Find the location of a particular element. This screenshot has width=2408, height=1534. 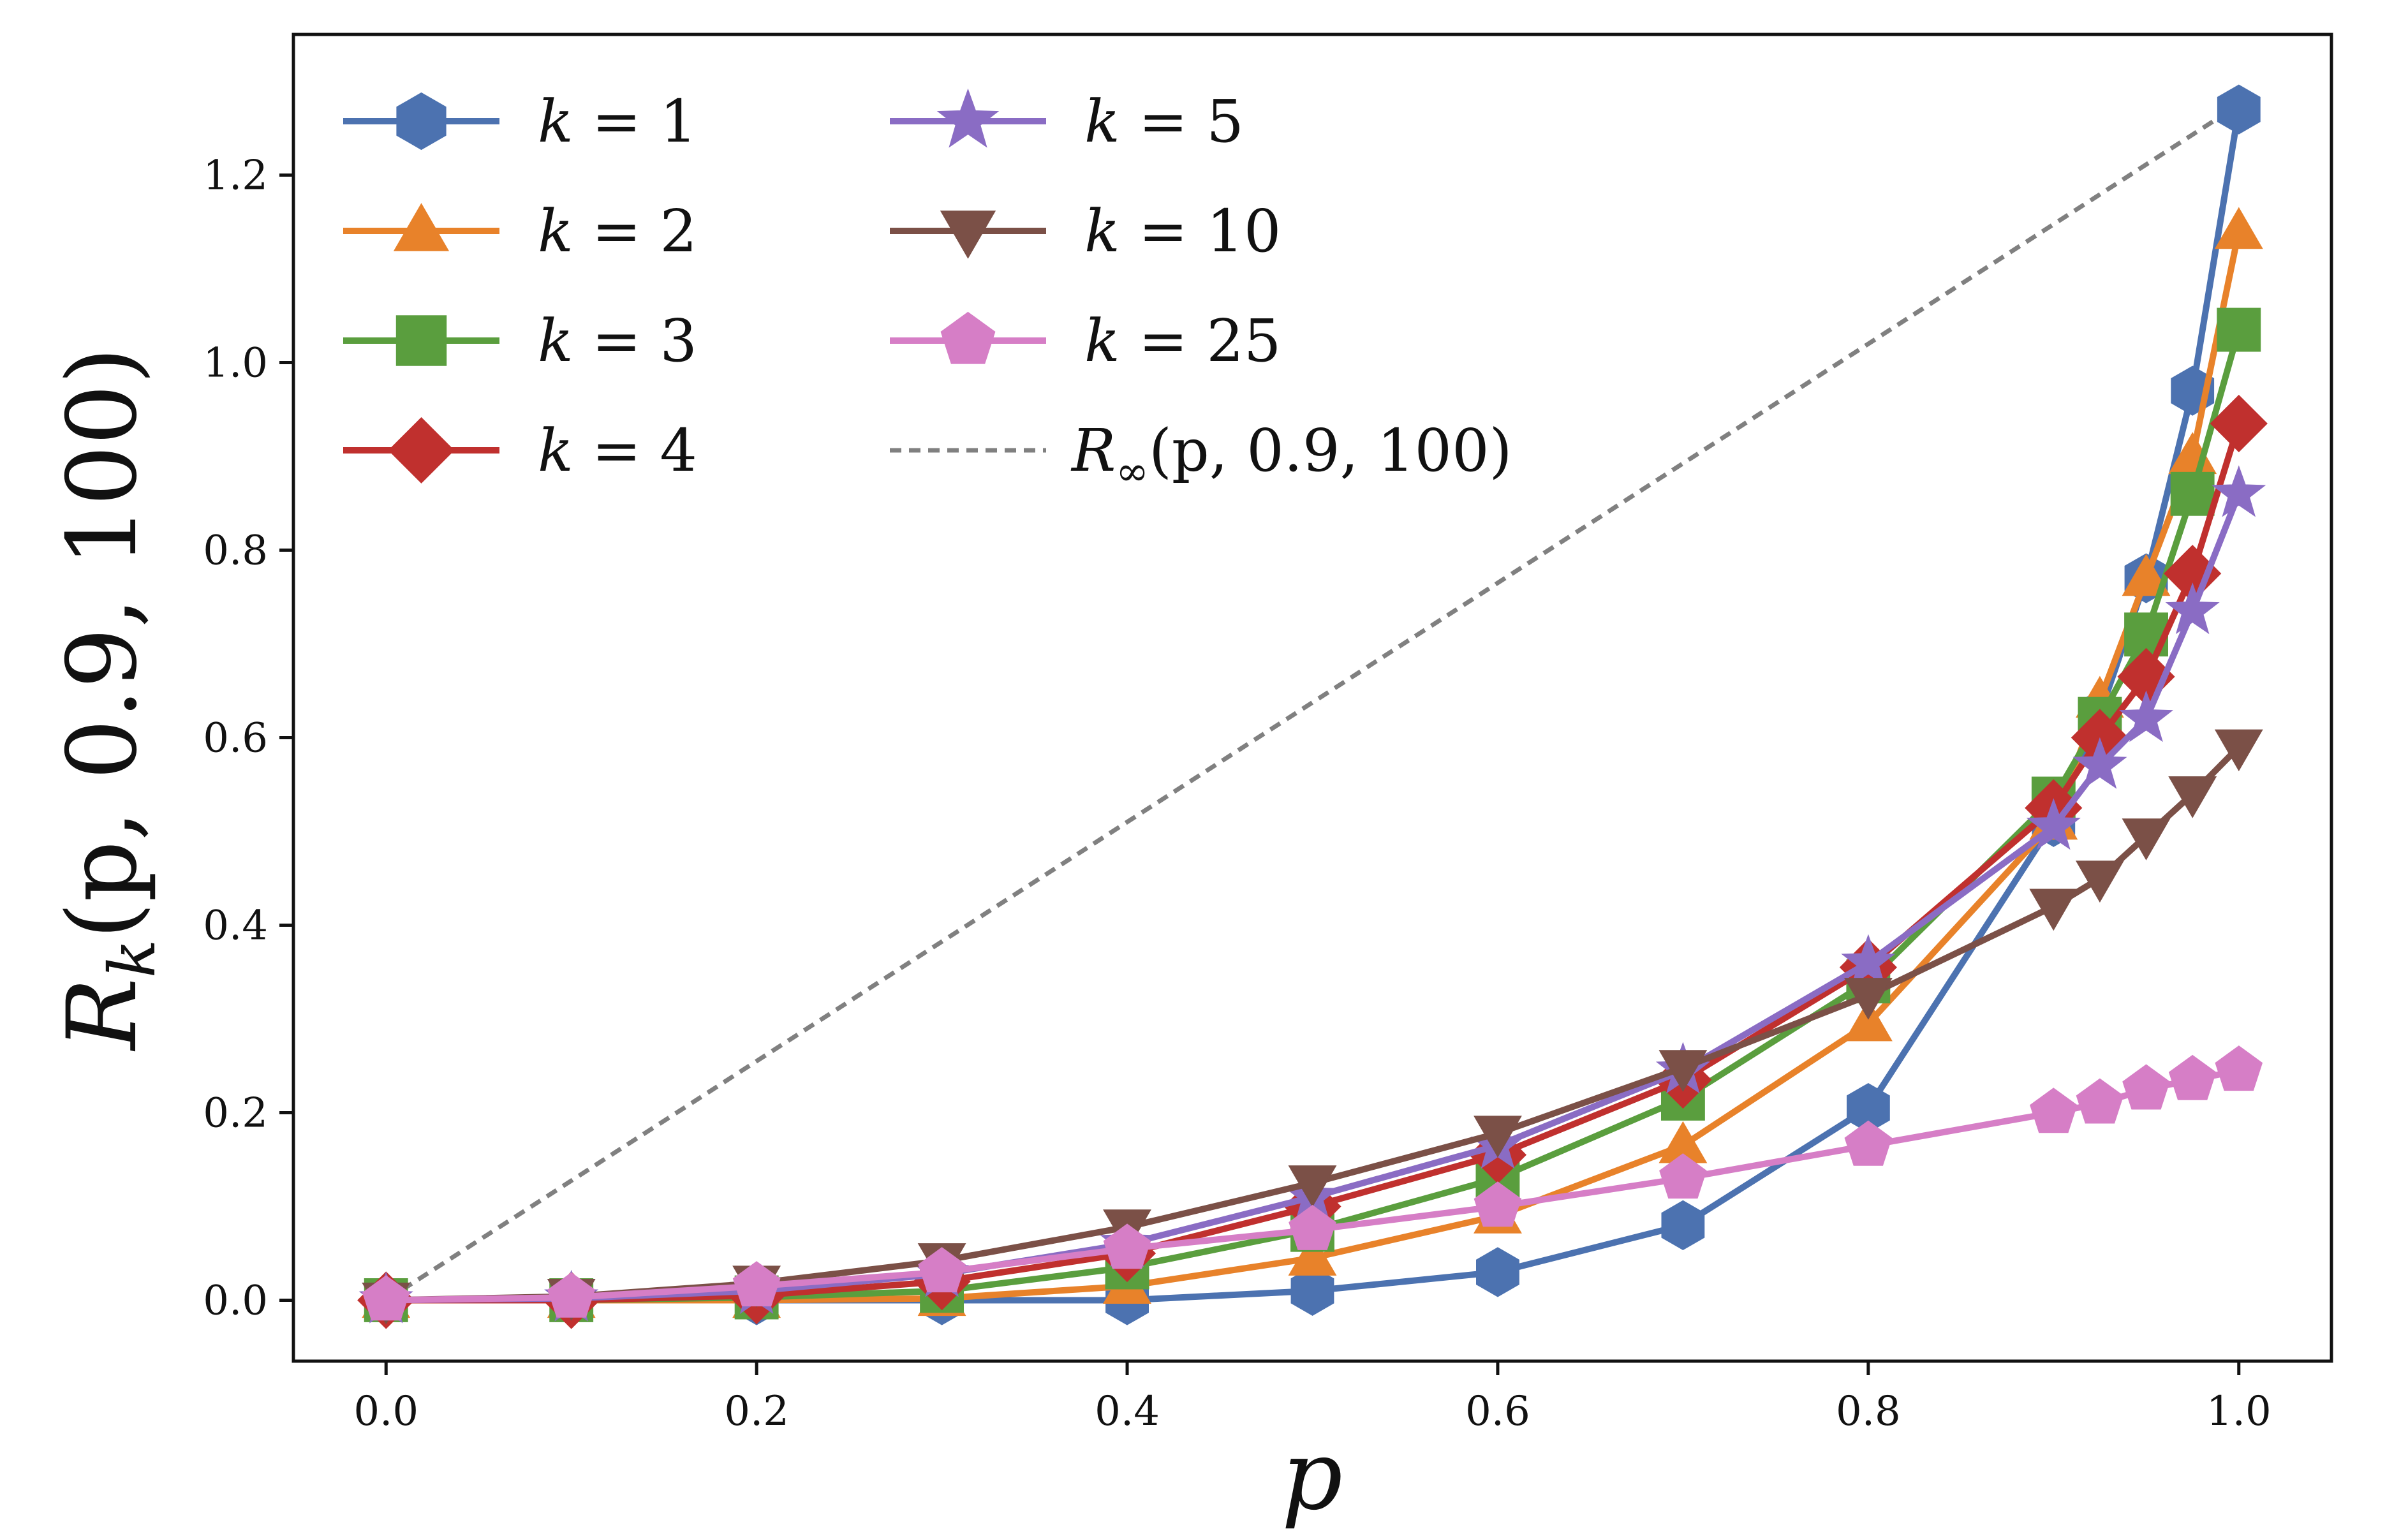

y-tick-label: 0.8 is located at coordinates (235, 550).